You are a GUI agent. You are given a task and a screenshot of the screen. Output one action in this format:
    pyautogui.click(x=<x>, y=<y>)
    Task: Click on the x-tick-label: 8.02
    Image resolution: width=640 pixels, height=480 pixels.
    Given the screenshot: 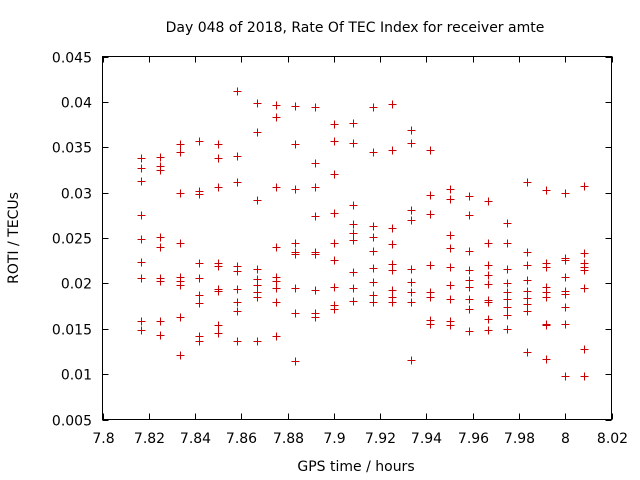 What is the action you would take?
    pyautogui.click(x=612, y=439)
    